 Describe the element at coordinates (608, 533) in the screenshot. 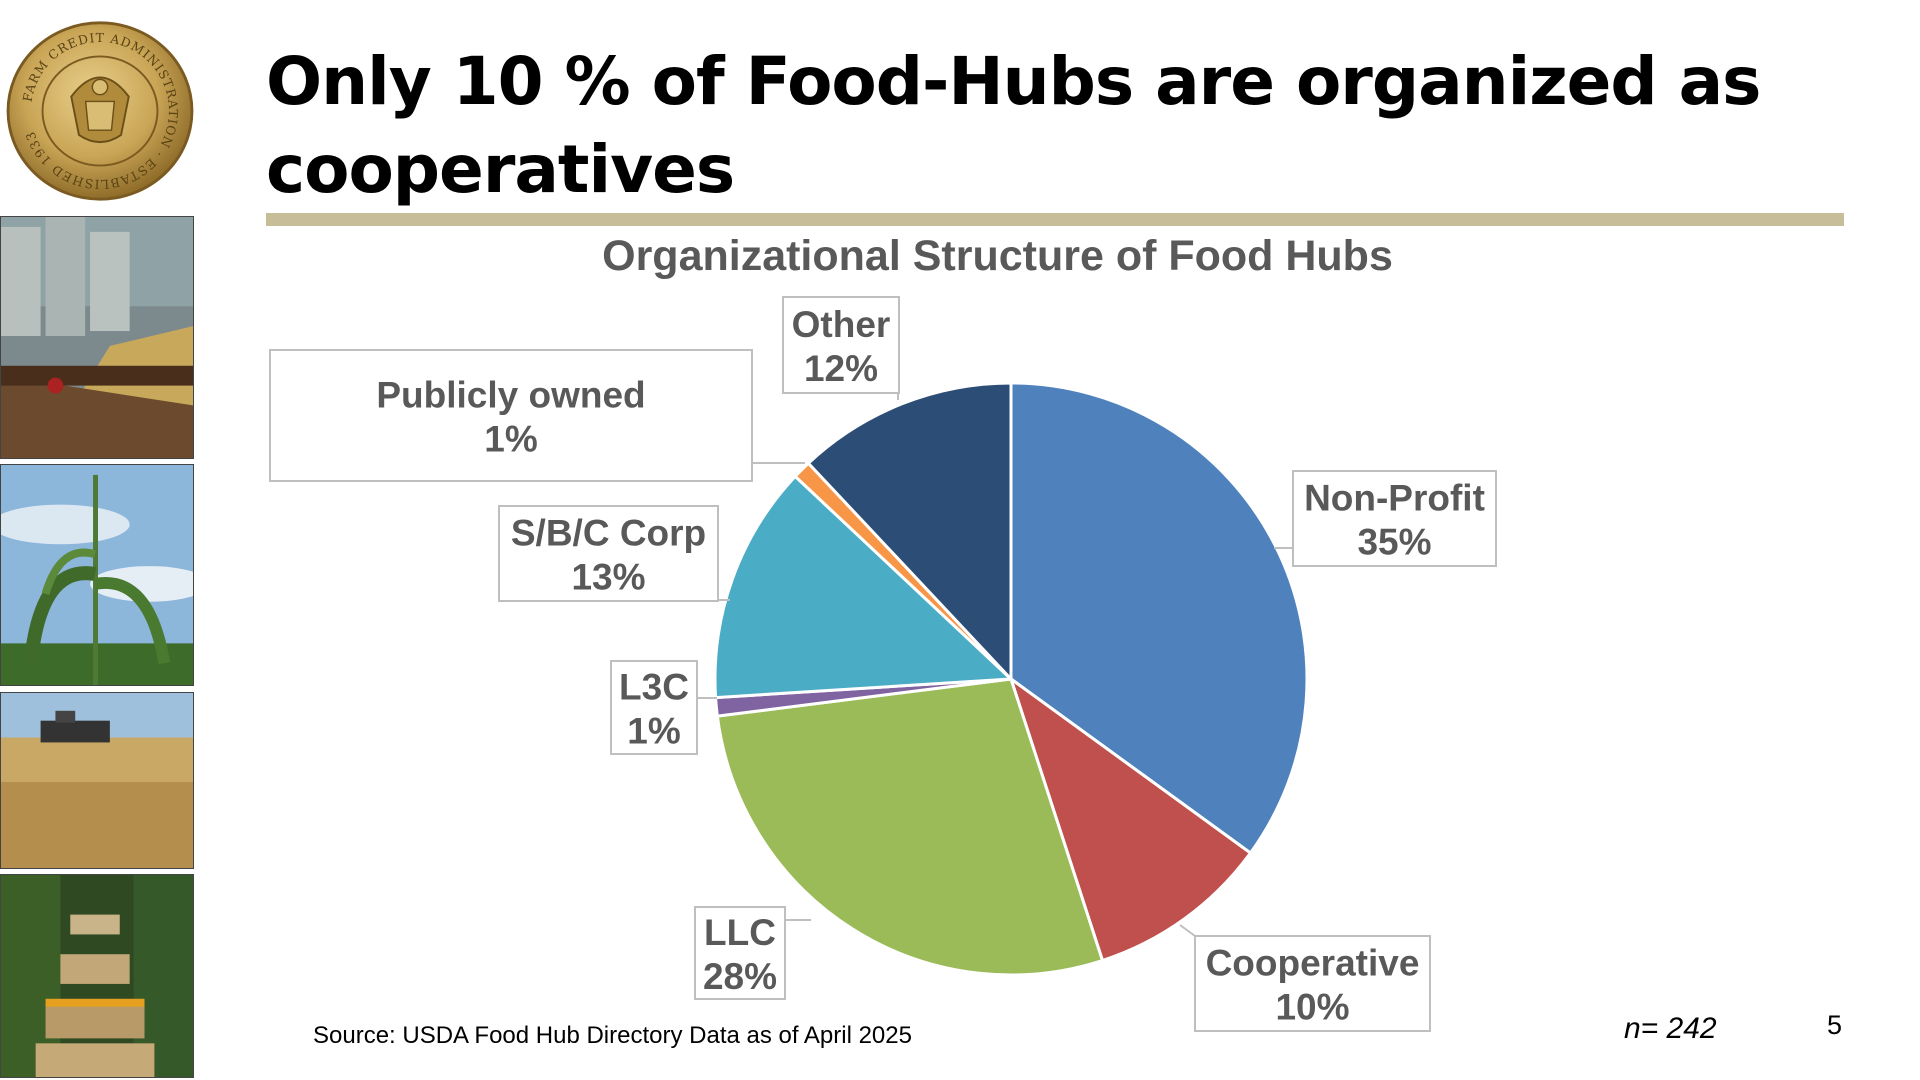

I see `slice-label: S/B/C Corp` at that location.